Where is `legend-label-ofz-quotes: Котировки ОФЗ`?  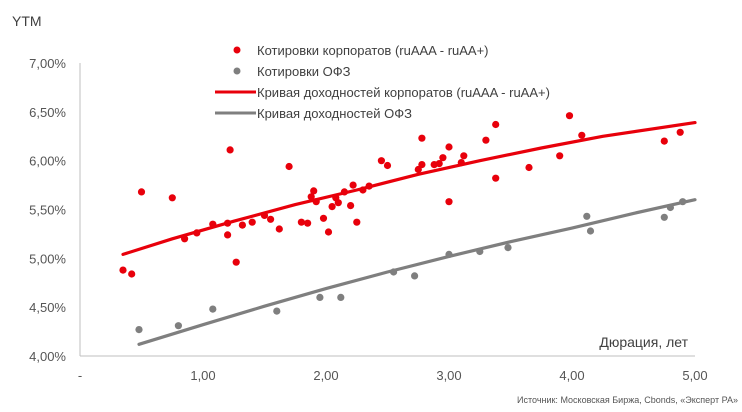
legend-label-ofz-quotes: Котировки ОФЗ is located at coordinates (304, 71).